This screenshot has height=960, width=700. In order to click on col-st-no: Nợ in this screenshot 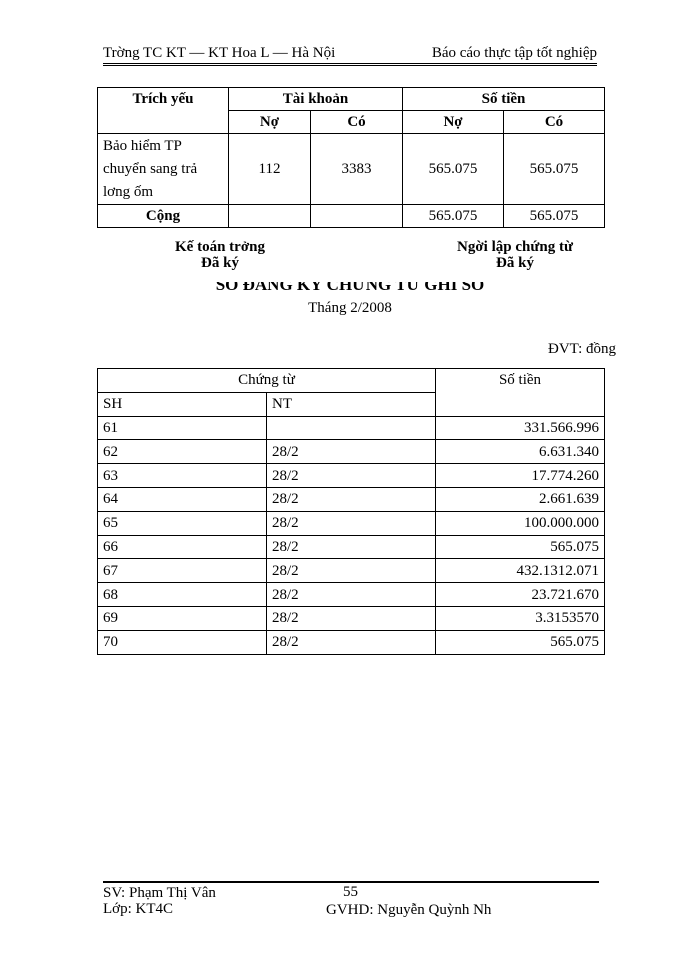, I will do `click(453, 122)`.